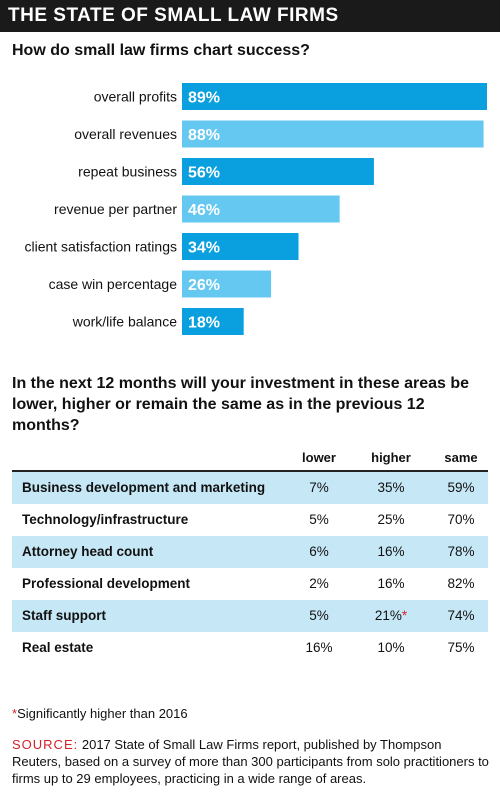 This screenshot has height=800, width=500. I want to click on footnote-text: Significantly higher than 2016, so click(102, 713).